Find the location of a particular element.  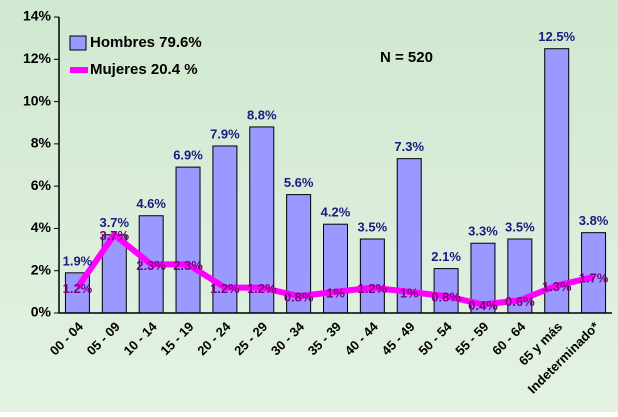

bar-label: 6.9% is located at coordinates (188, 155).